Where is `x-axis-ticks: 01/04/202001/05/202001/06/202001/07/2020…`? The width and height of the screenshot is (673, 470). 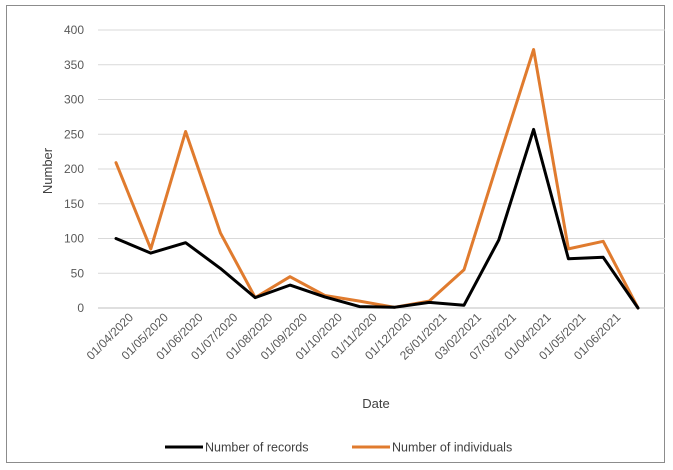
x-axis-ticks: 01/04/202001/05/202001/06/202001/07/2020… is located at coordinates (354, 336).